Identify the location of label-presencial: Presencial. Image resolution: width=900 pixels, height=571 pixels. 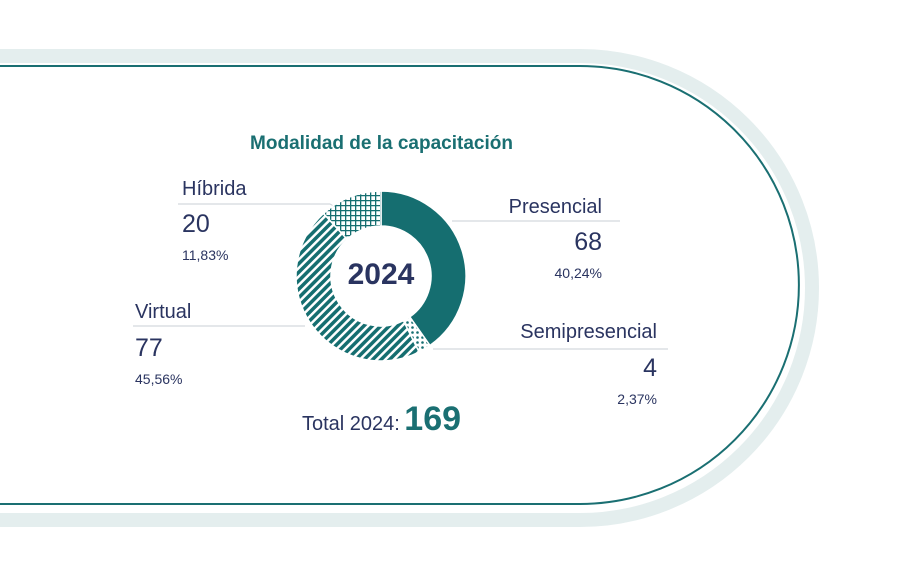
(555, 207).